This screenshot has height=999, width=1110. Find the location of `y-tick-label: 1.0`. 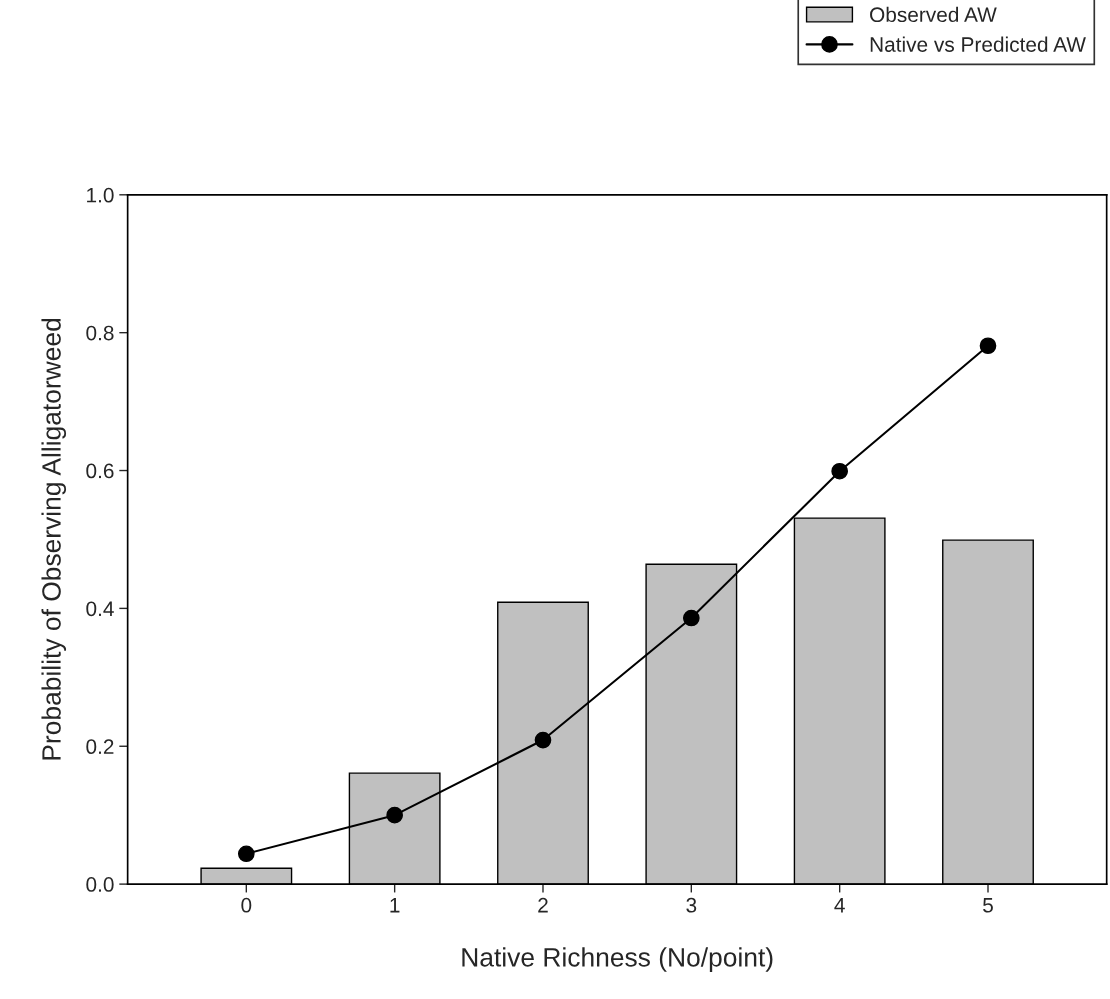

y-tick-label: 1.0 is located at coordinates (100, 195).